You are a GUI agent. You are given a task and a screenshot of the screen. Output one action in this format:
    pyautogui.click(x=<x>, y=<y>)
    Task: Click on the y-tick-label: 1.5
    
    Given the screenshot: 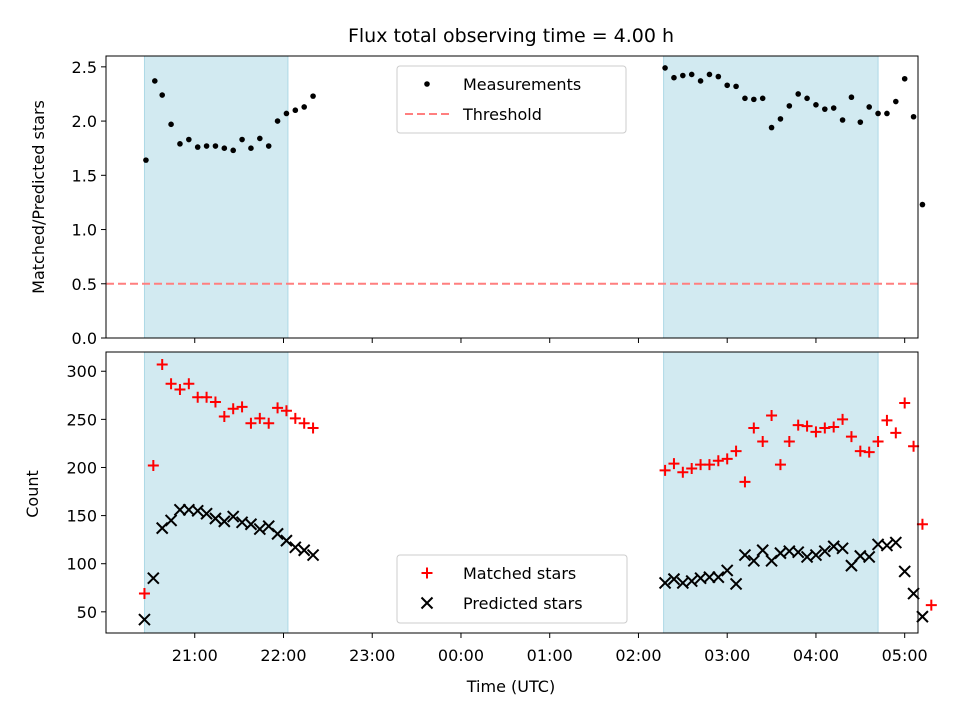 What is the action you would take?
    pyautogui.click(x=84, y=175)
    